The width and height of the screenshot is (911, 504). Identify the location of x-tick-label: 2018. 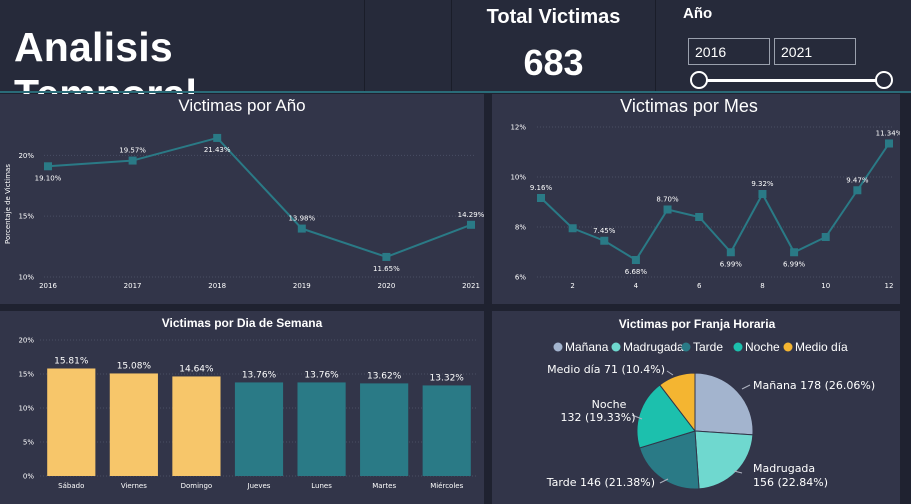
(217, 286).